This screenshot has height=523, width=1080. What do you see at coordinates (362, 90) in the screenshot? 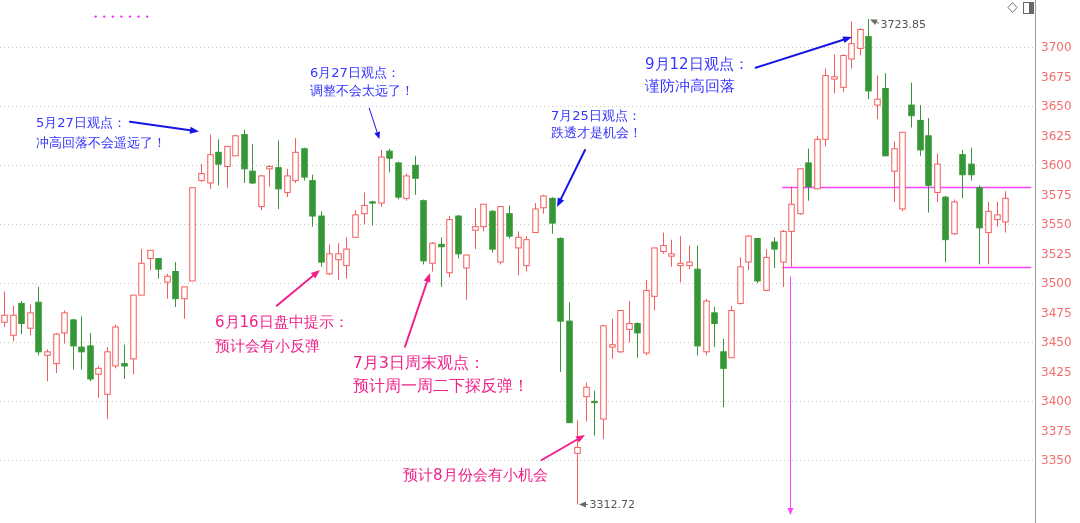
I see `annotation: 调整不会太远了！` at bounding box center [362, 90].